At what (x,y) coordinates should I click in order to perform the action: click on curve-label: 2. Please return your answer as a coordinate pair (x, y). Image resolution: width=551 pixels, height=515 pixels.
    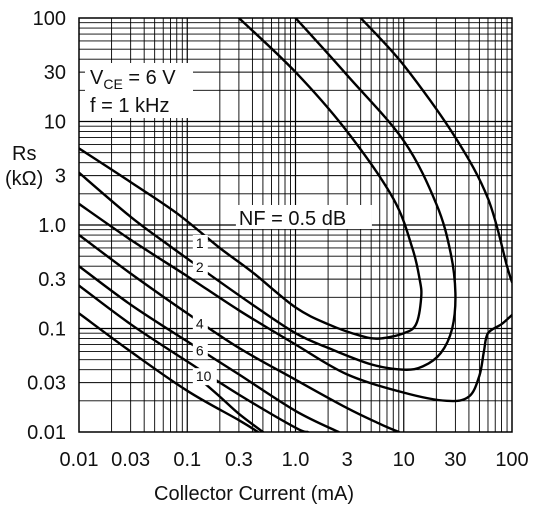
    Looking at the image, I should click on (200, 267).